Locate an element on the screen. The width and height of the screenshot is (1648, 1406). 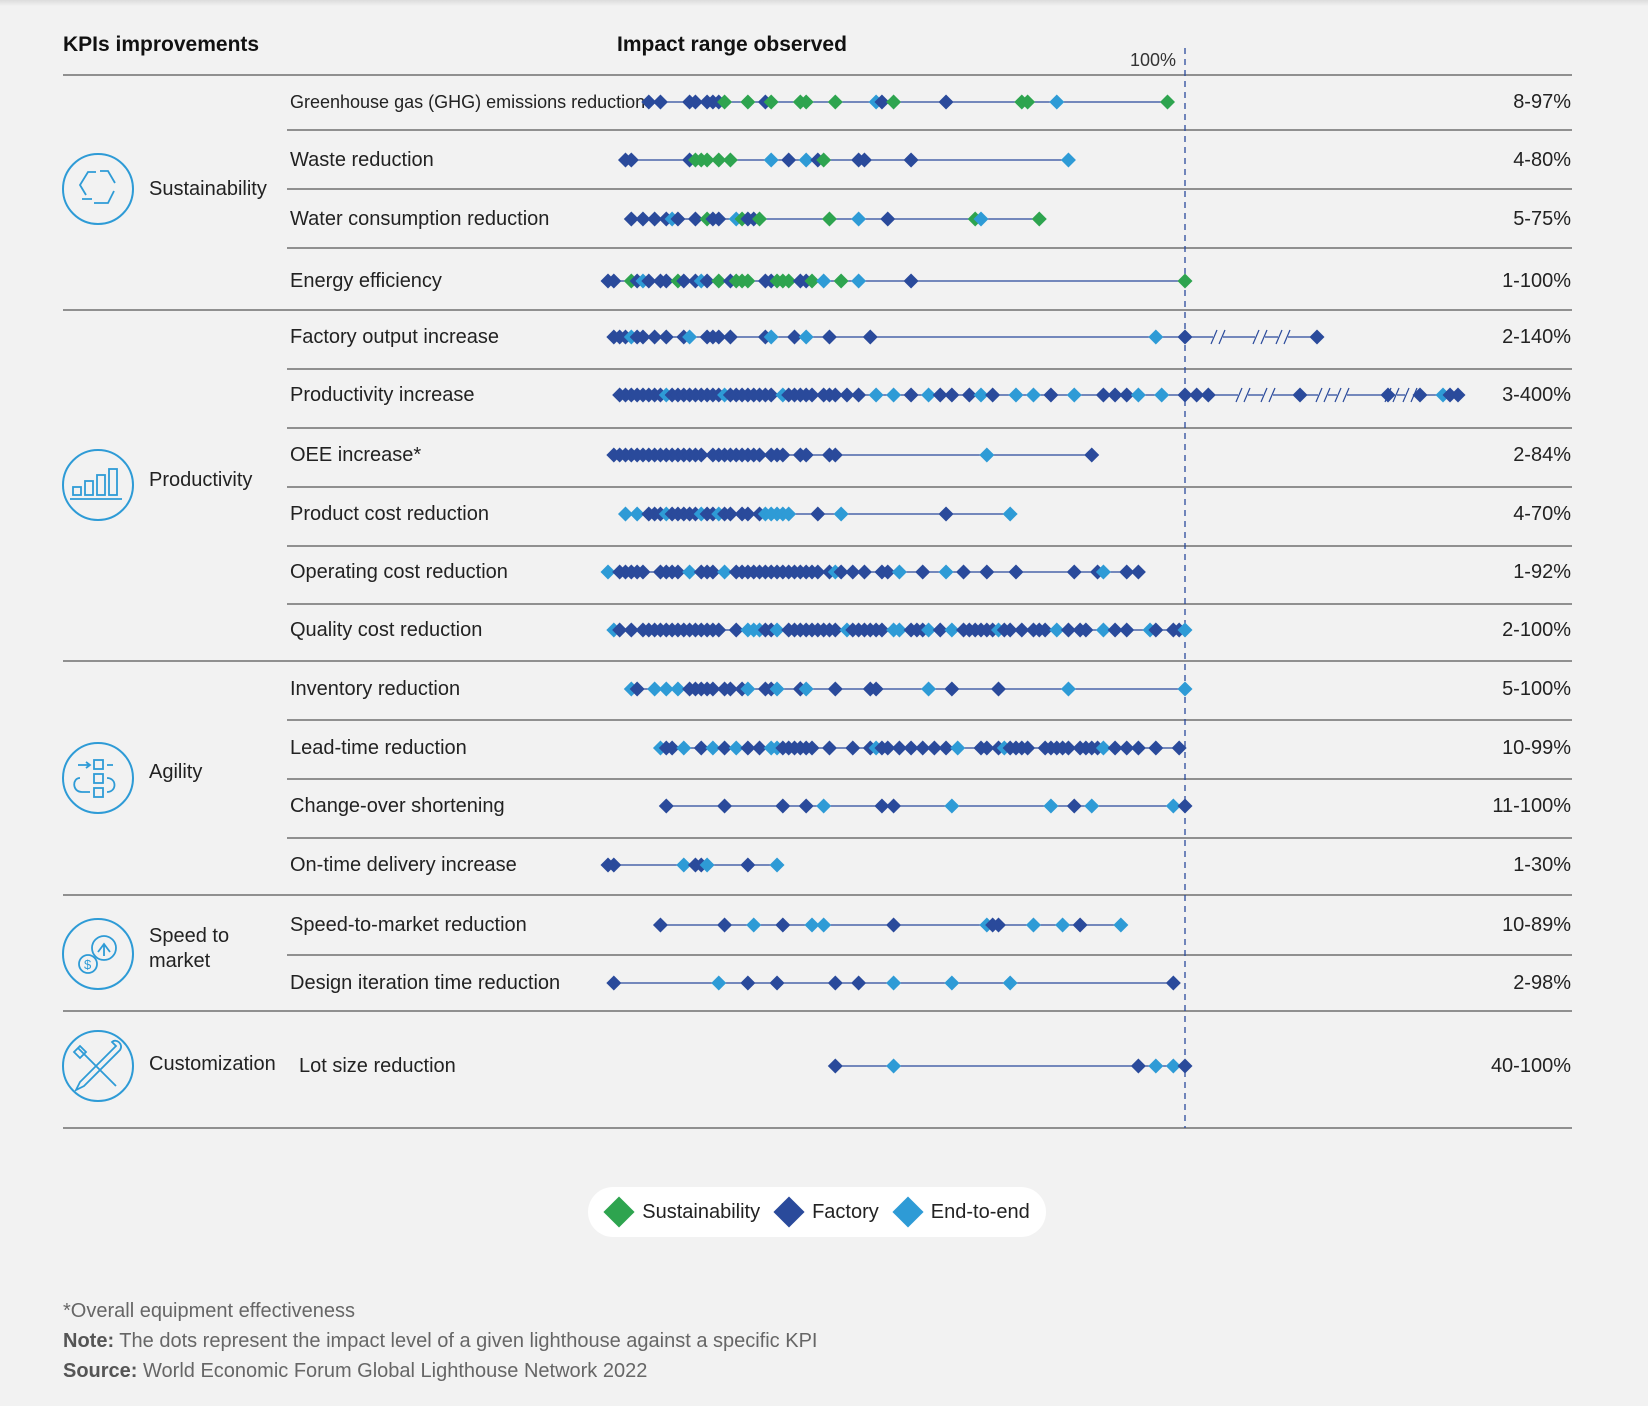
legend-label-end-to-end: End-to-end is located at coordinates (980, 1211).